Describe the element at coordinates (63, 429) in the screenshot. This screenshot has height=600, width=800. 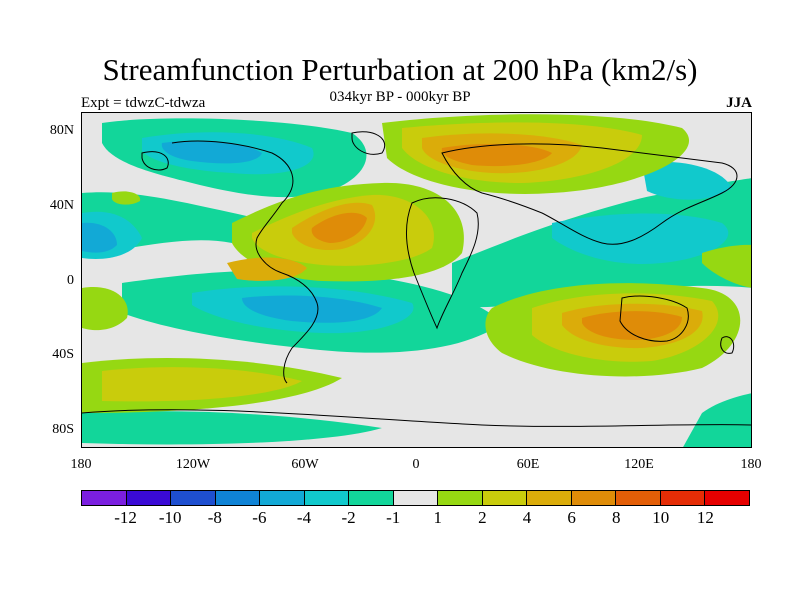
I see `lat-tick-label: 80S` at that location.